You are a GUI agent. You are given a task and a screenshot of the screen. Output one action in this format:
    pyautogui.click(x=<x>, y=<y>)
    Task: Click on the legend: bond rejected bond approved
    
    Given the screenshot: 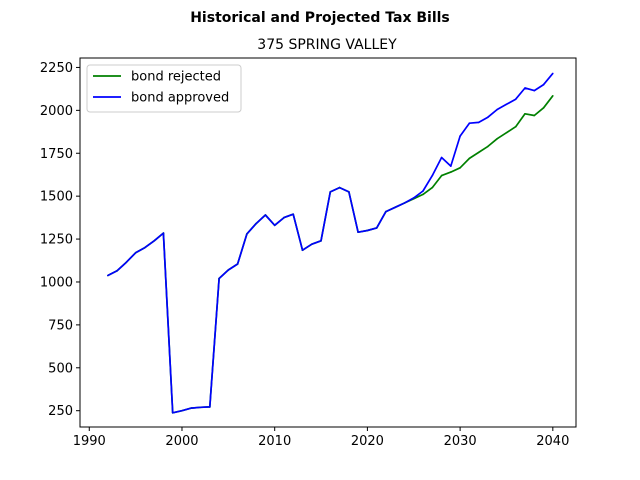 What is the action you would take?
    pyautogui.click(x=164, y=88)
    